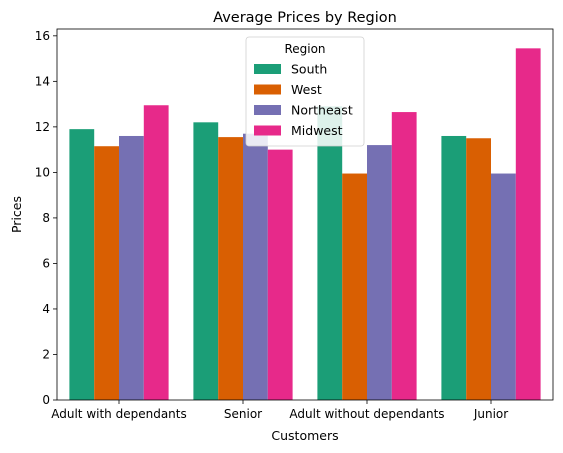  I want to click on y-tick-label: 6, so click(46, 263).